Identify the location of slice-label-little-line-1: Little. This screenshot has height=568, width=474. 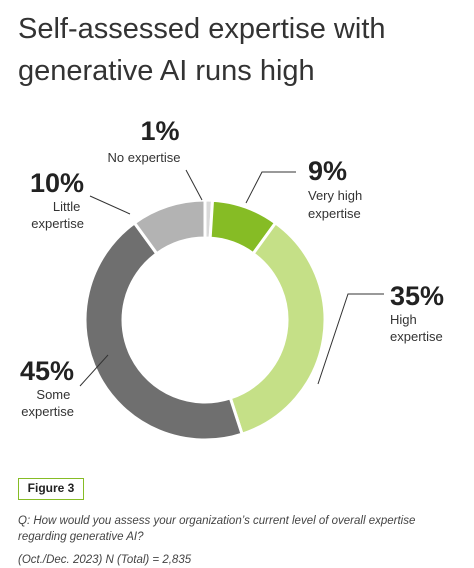
(66, 206).